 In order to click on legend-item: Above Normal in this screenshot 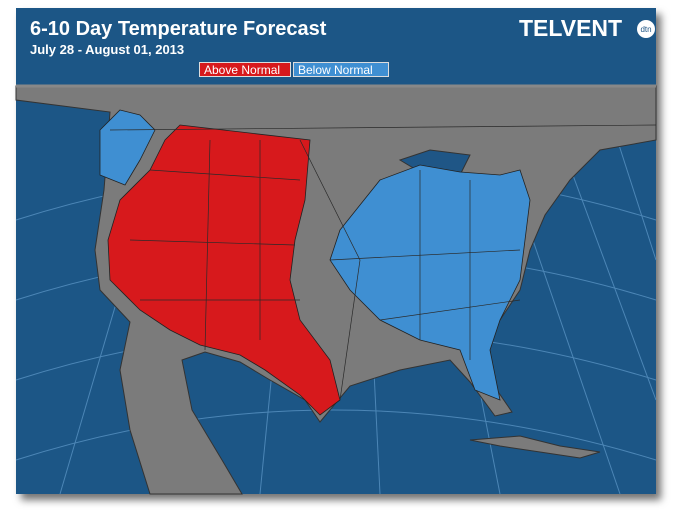, I will do `click(245, 69)`.